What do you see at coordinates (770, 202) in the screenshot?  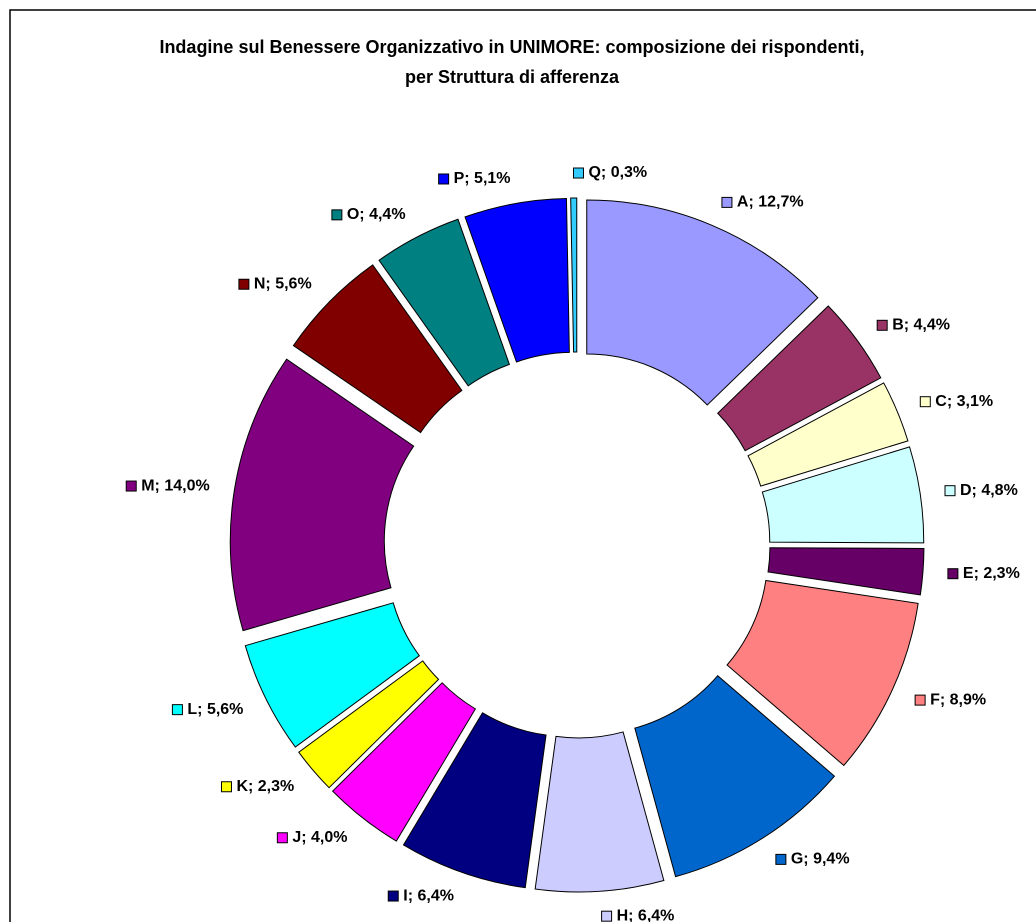 I see `data-label: A; 12,7%` at bounding box center [770, 202].